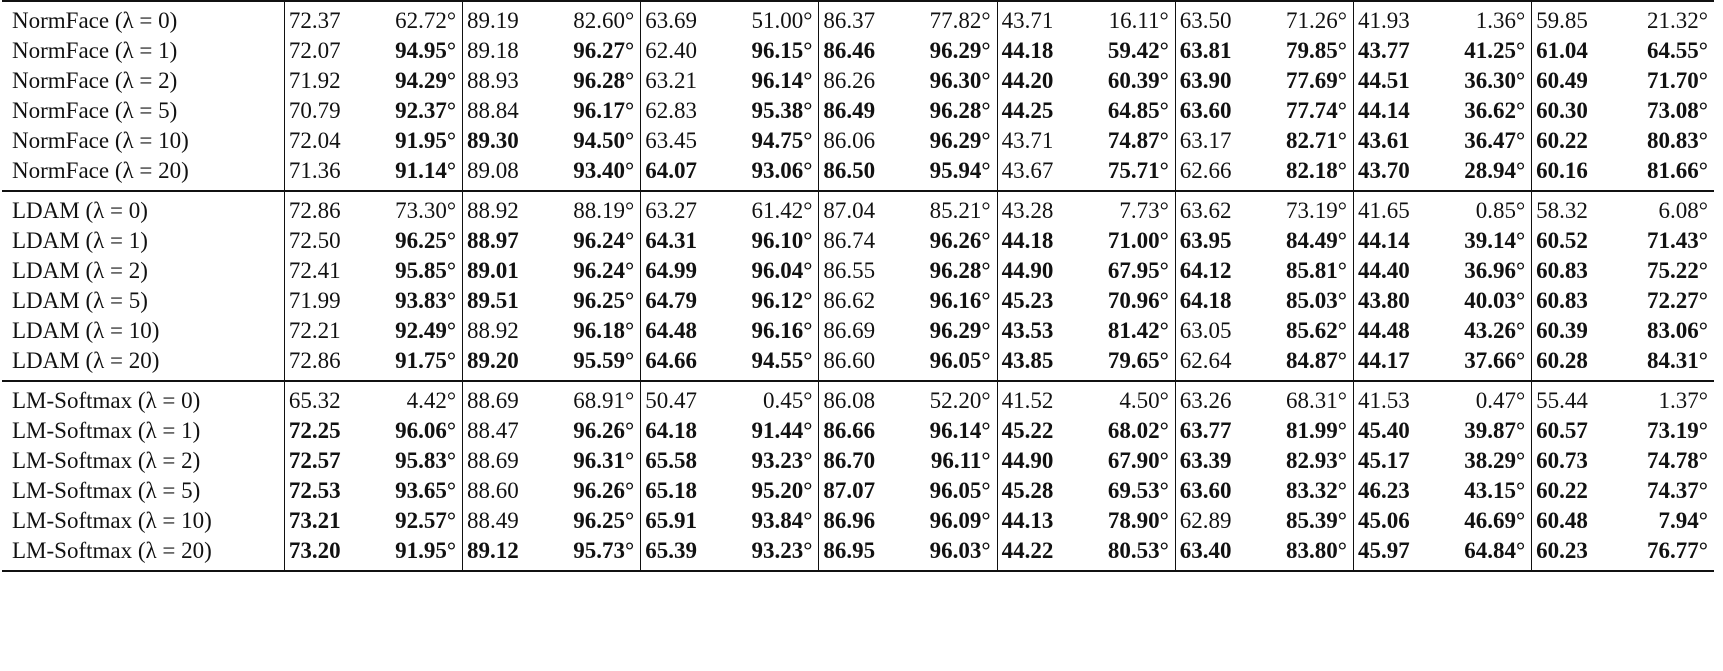  What do you see at coordinates (324, 431) in the screenshot?
I see `value-cell: 72.25` at bounding box center [324, 431].